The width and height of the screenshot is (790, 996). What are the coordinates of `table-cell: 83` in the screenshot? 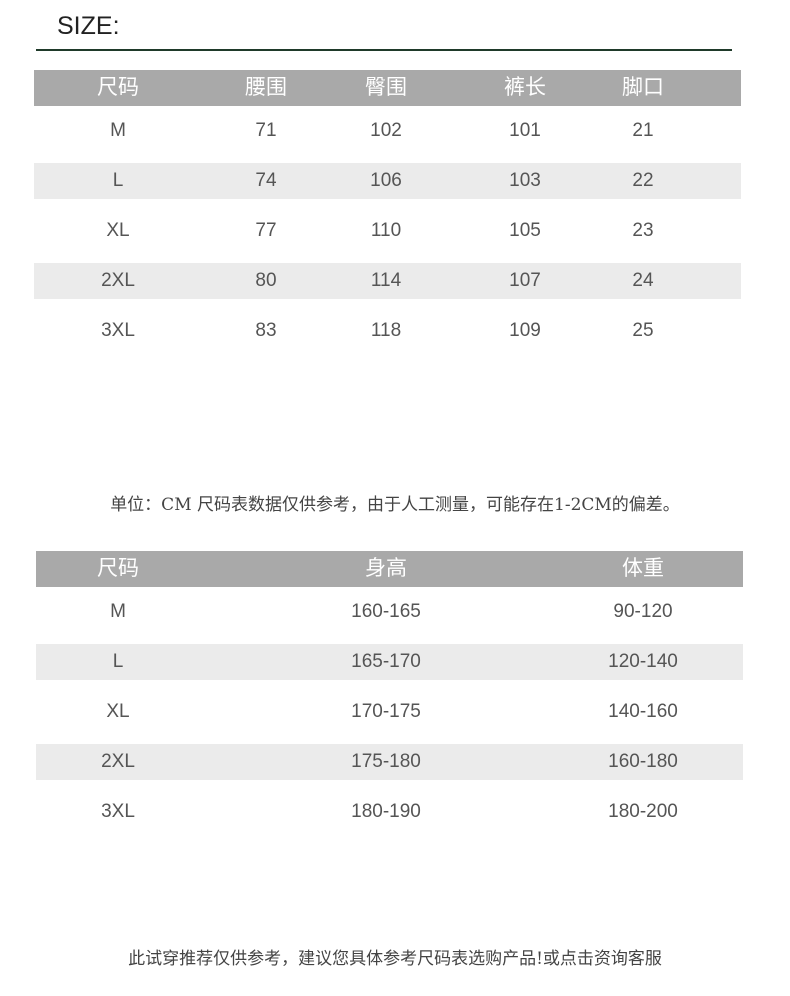 It's located at (266, 330).